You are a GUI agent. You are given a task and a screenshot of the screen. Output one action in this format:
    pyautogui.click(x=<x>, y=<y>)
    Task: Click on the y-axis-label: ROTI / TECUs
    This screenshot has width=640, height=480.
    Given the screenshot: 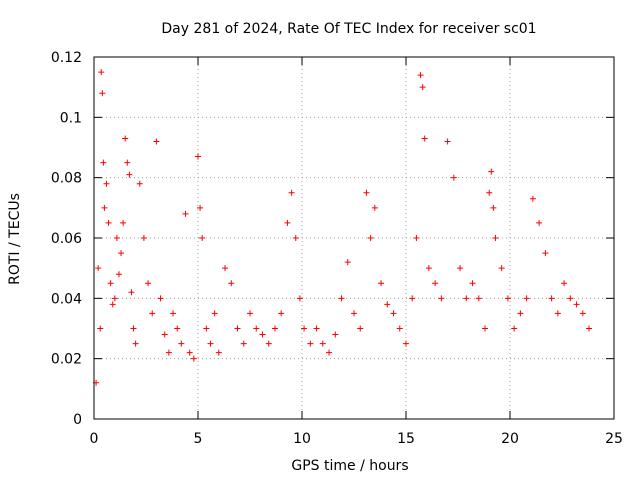 What is the action you would take?
    pyautogui.click(x=15, y=239)
    